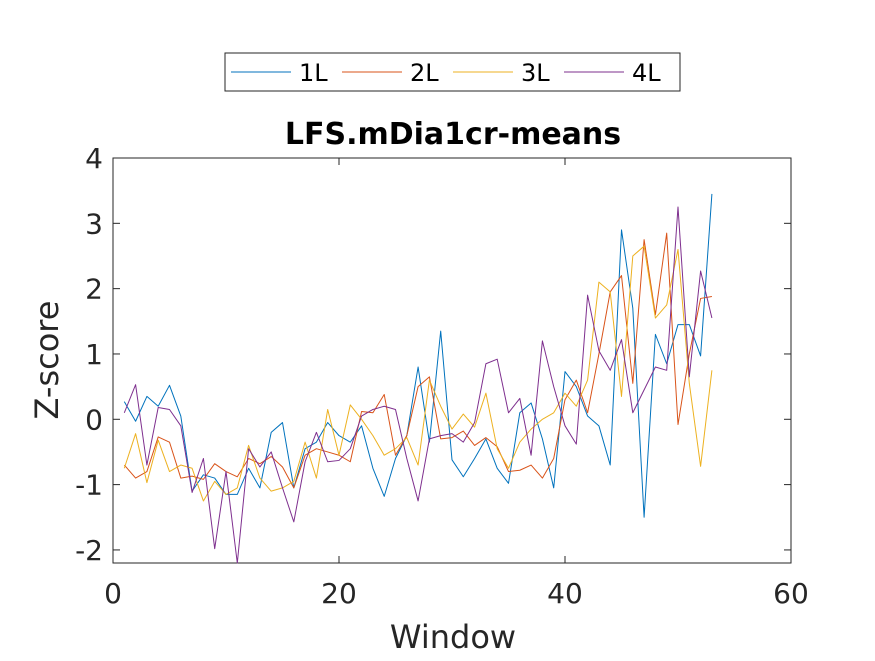 The height and width of the screenshot is (661, 875). What do you see at coordinates (453, 637) in the screenshot?
I see `x-axis-label: Window` at bounding box center [453, 637].